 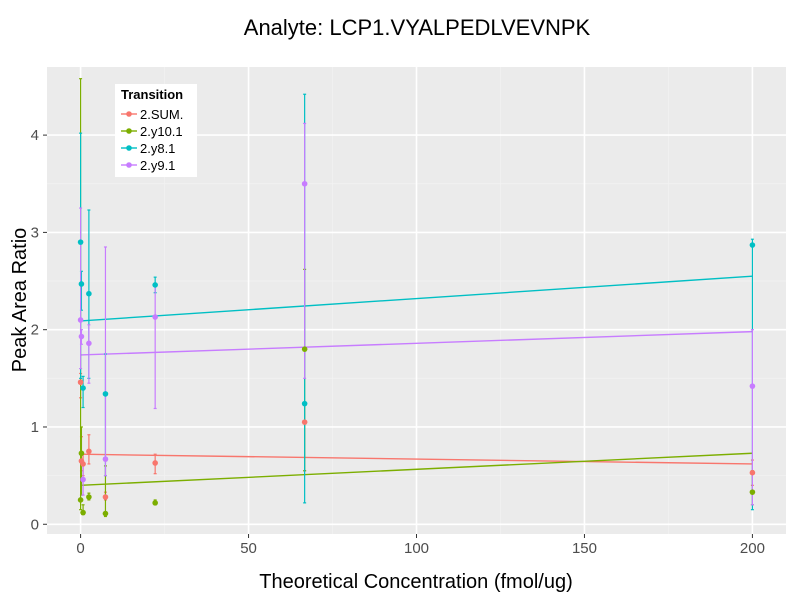 I want to click on x-tick-label: 200, so click(x=752, y=548).